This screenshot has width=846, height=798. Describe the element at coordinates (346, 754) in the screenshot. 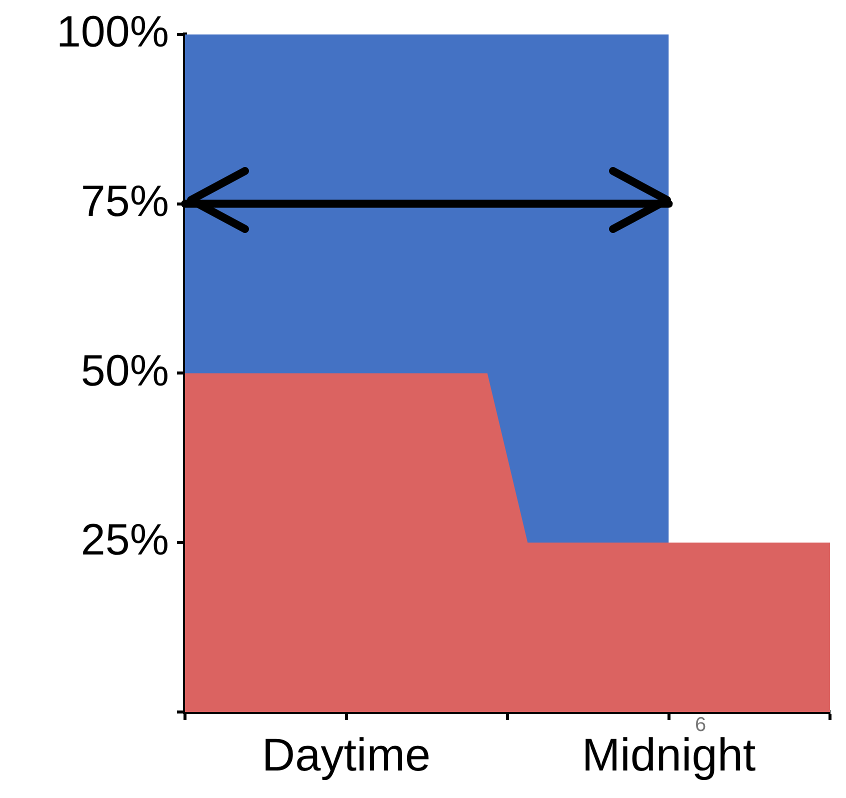

I see `x-tick-label: Daytime` at that location.